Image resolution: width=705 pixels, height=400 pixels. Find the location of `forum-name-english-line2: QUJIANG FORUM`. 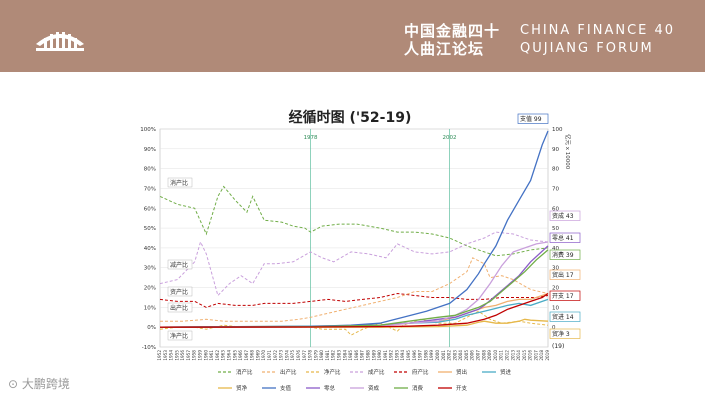

forum-name-english-line2: QUJIANG FORUM is located at coordinates (587, 48).